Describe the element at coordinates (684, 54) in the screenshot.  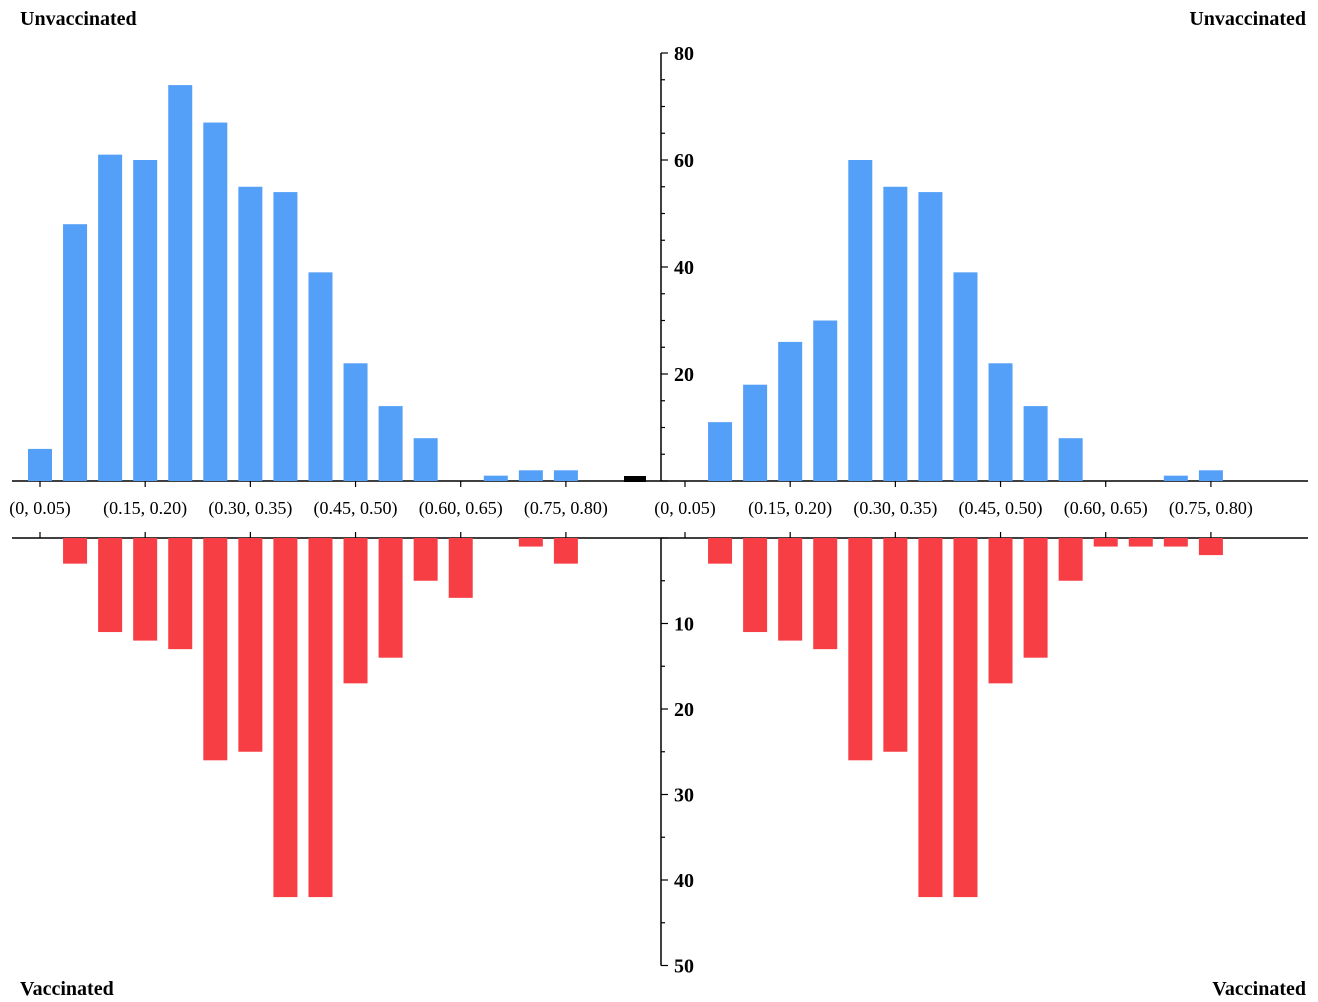
I see `y-tick-label-top: 80` at that location.